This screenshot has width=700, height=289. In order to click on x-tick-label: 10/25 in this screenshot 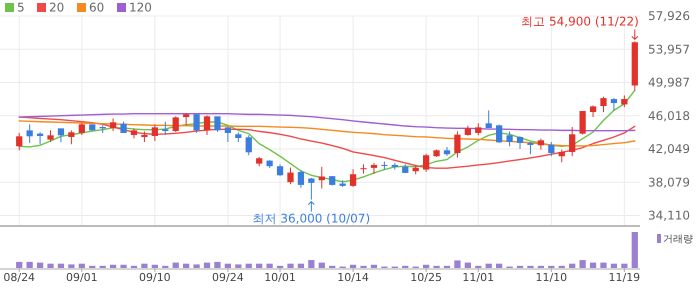, I will do `click(426, 277)`.